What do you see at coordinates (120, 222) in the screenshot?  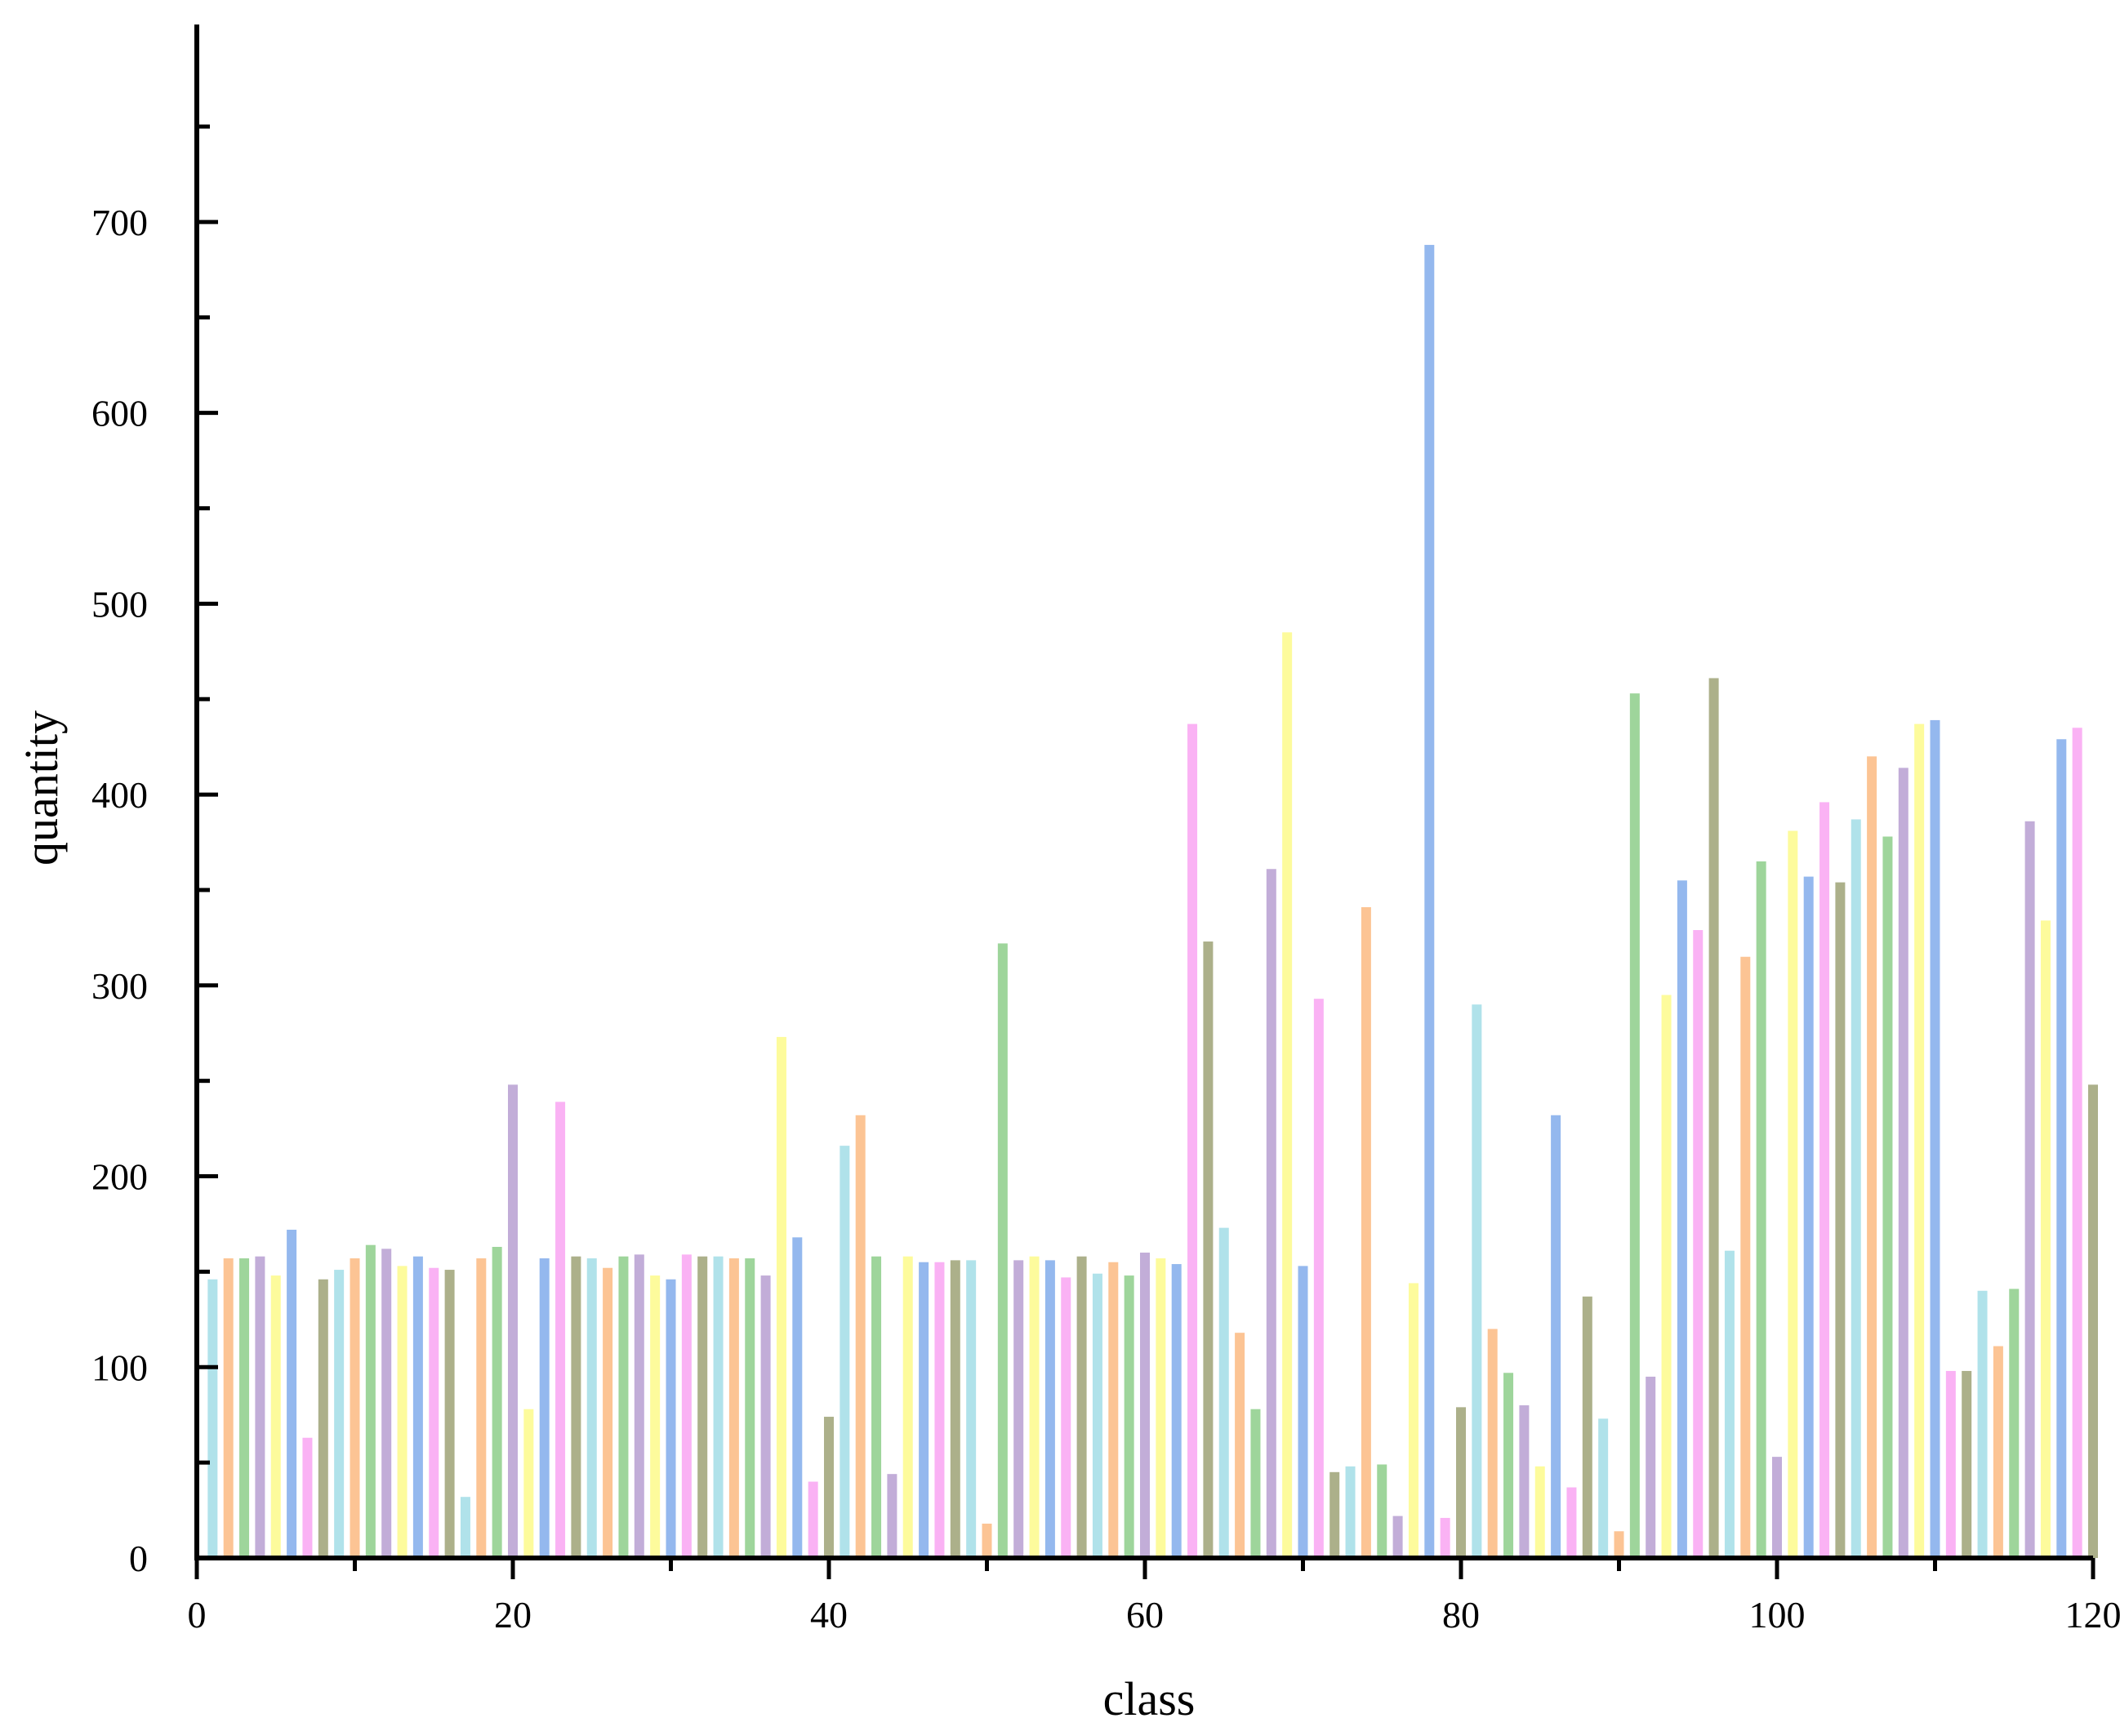 I see `y-tick-label: 700` at bounding box center [120, 222].